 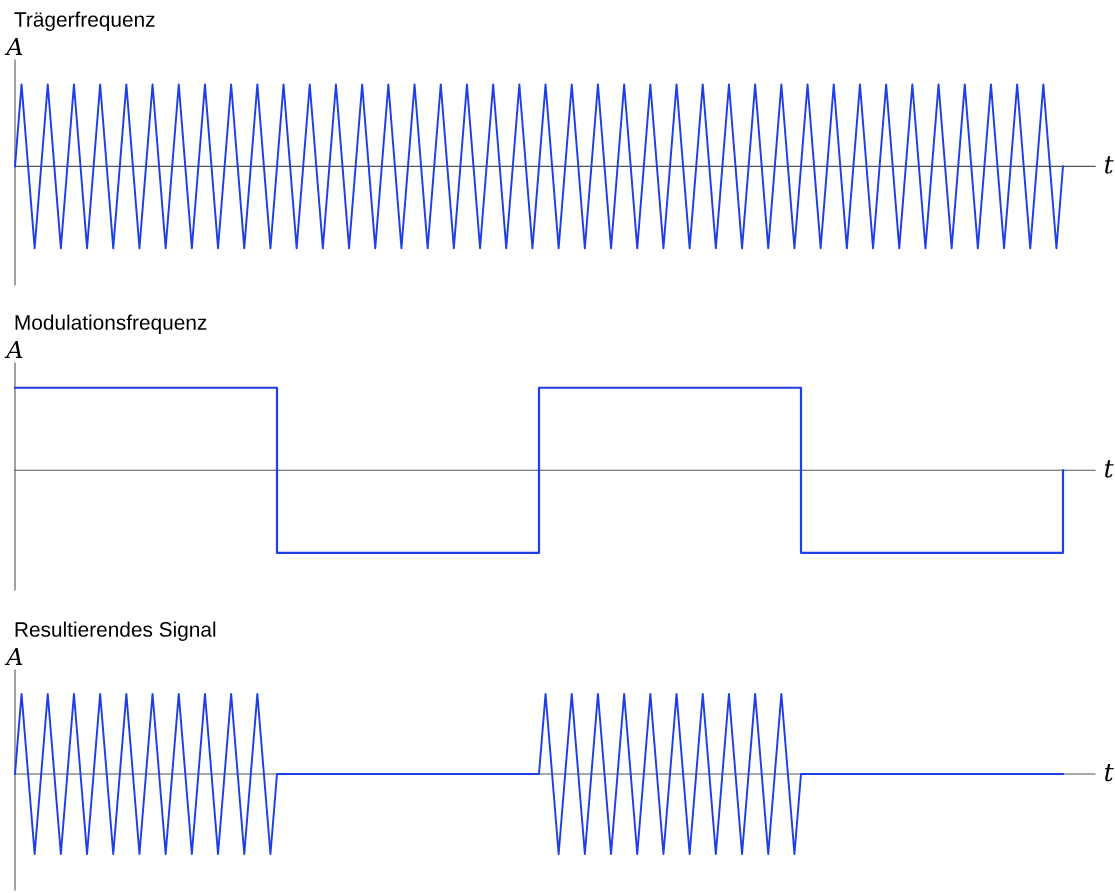 I want to click on chart-title: Trägerfrequenz, so click(x=84, y=21).